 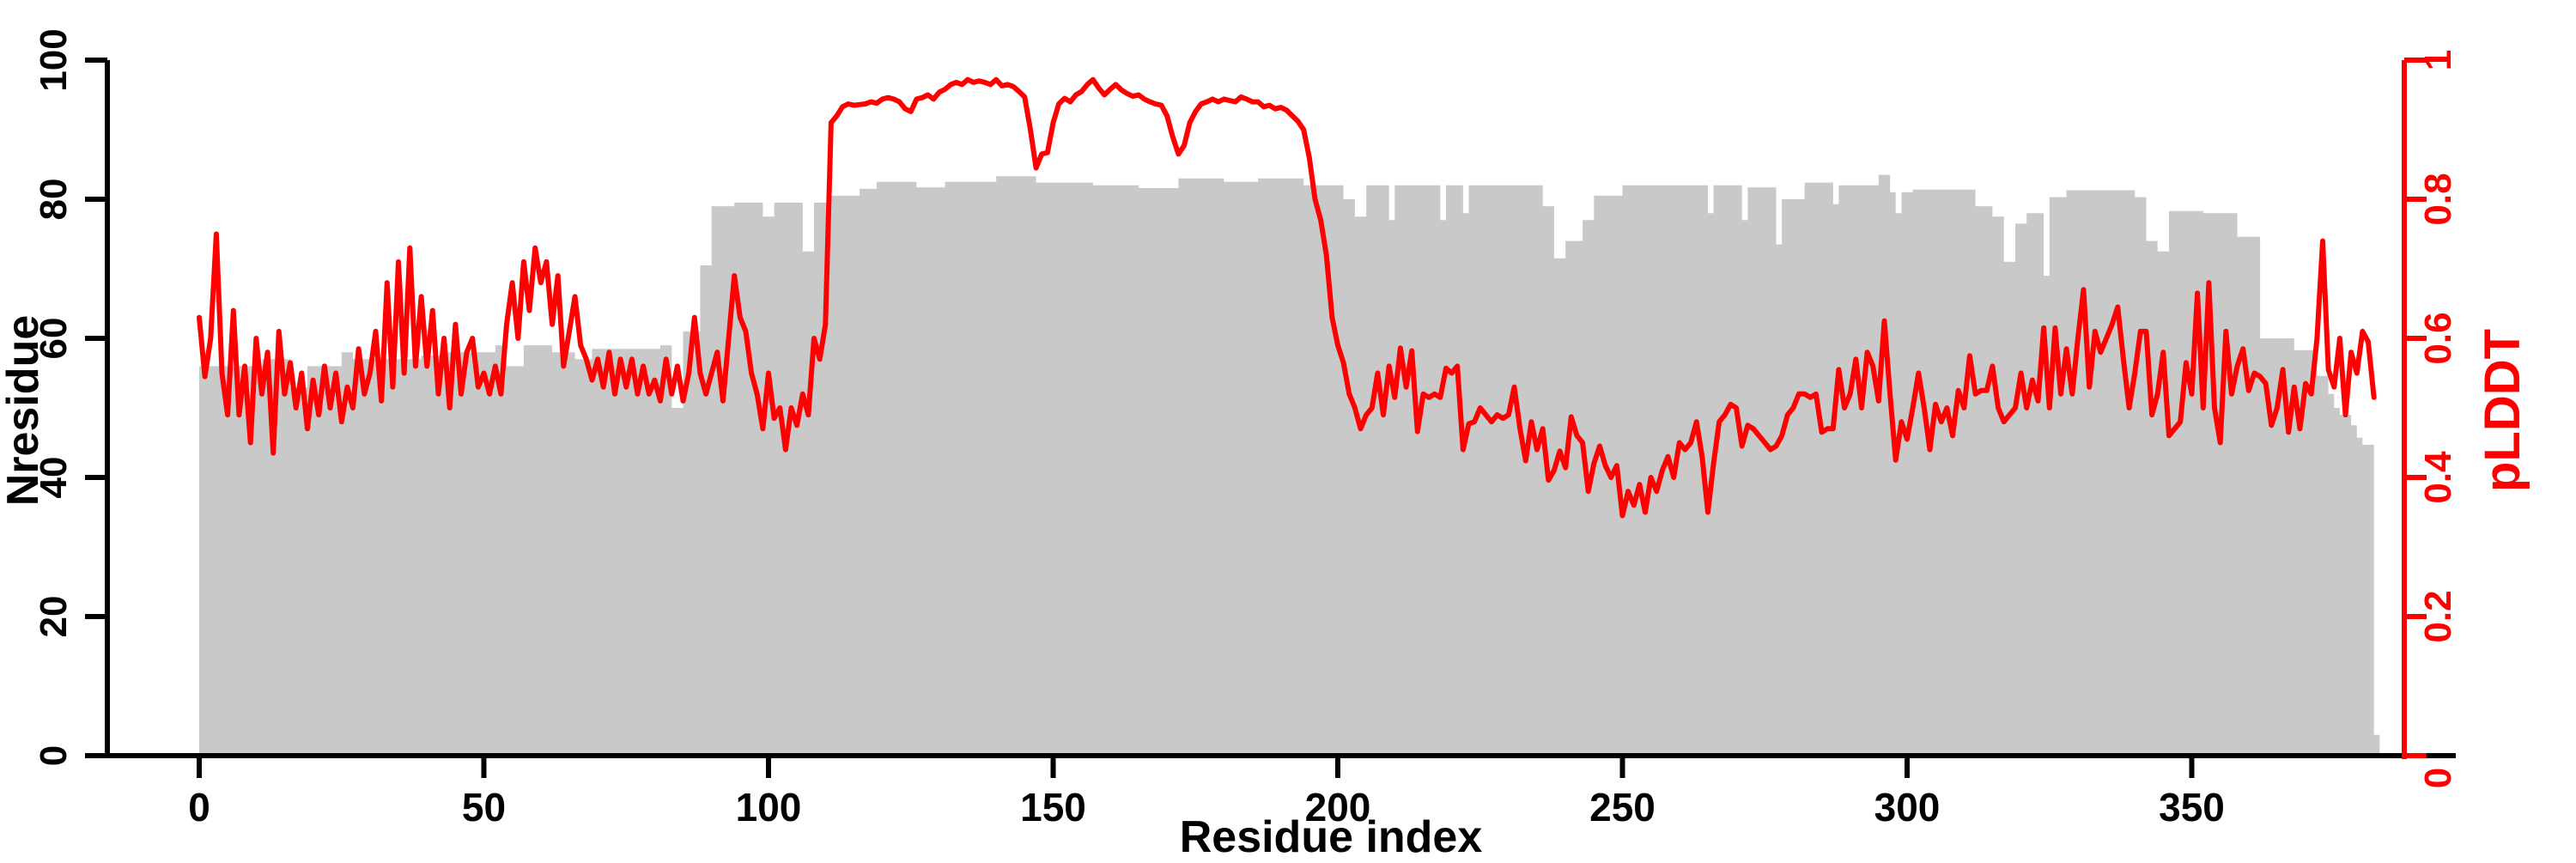 I want to click on y-axis-left-tick-label: 100, so click(x=54, y=60).